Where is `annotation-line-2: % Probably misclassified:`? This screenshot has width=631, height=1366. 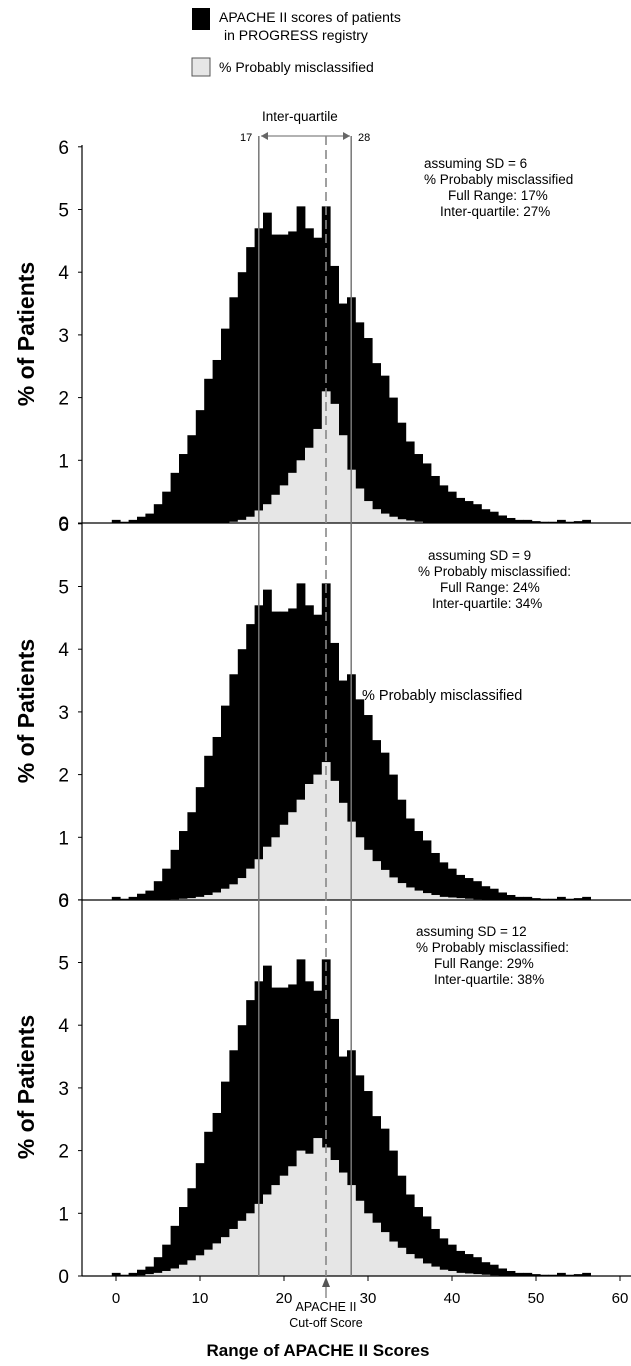 annotation-line-2: % Probably misclassified: is located at coordinates (494, 571).